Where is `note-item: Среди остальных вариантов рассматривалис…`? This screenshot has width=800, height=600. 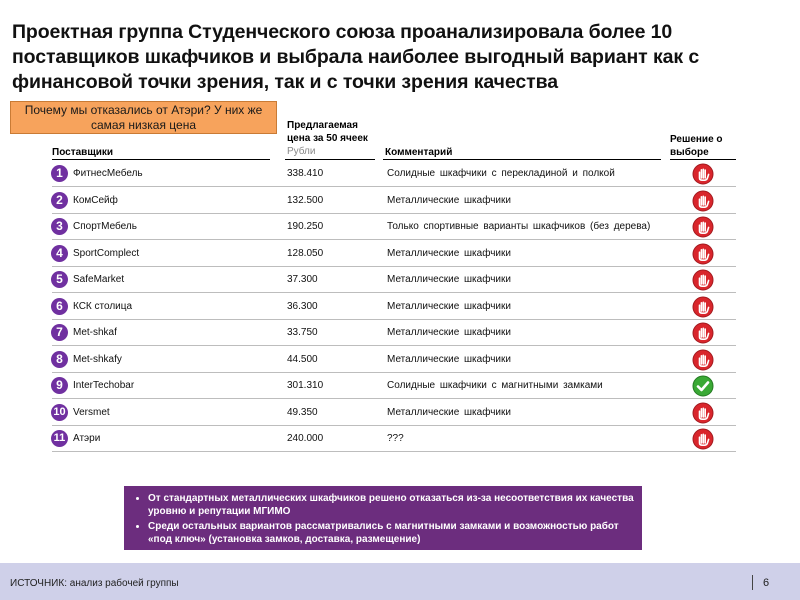 note-item: Среди остальных вариантов рассматривалис… is located at coordinates (391, 533).